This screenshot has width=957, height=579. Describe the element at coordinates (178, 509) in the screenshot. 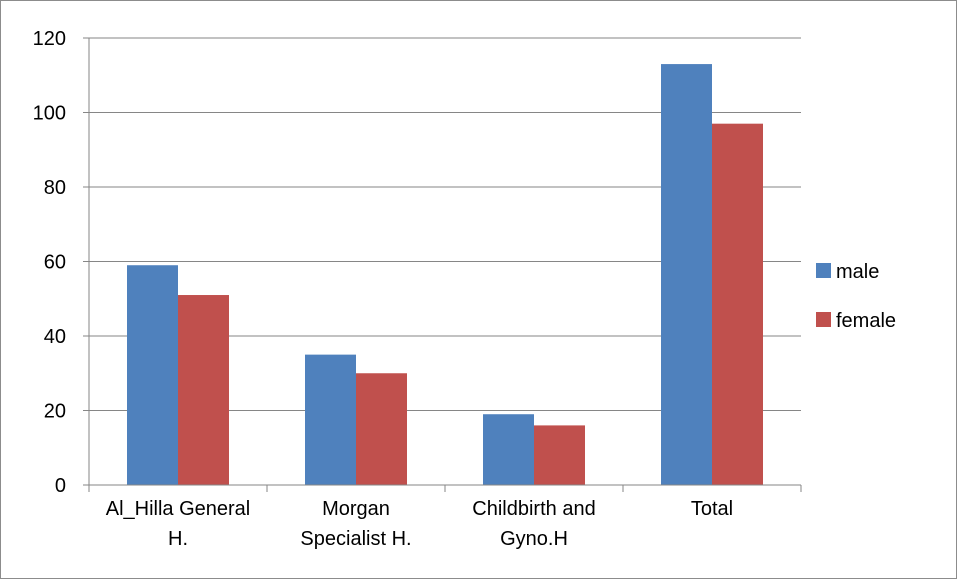

I see `x-tick-label-0-0: Al_Hilla General` at that location.